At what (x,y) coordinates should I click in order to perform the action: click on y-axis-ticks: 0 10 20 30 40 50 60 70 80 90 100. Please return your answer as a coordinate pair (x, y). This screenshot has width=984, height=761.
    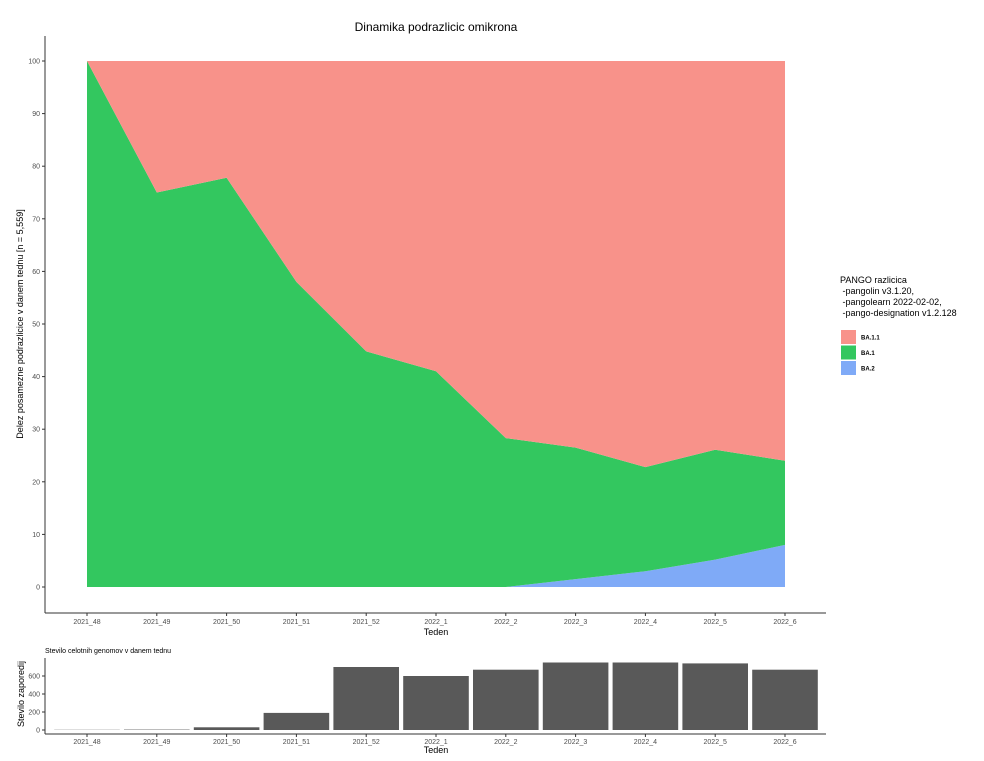
    Looking at the image, I should click on (36, 325).